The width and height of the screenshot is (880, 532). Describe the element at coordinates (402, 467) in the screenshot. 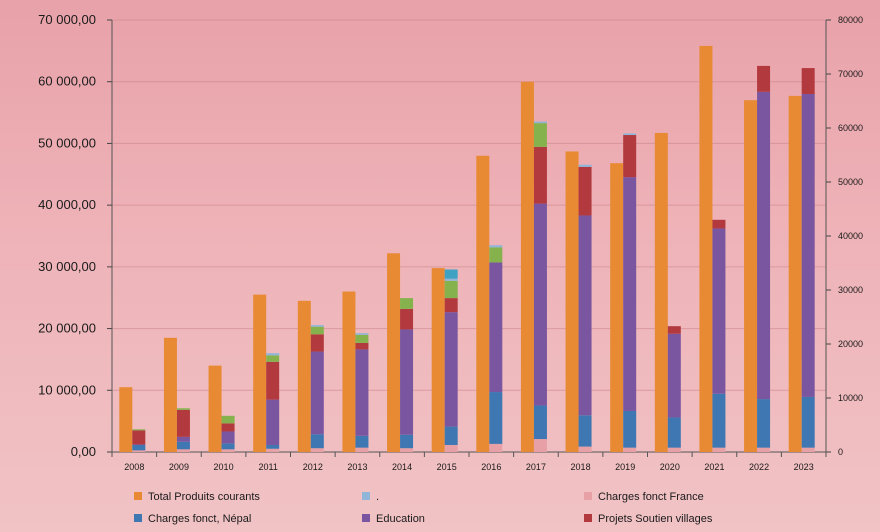

I see `x-tick-label: 2014` at that location.